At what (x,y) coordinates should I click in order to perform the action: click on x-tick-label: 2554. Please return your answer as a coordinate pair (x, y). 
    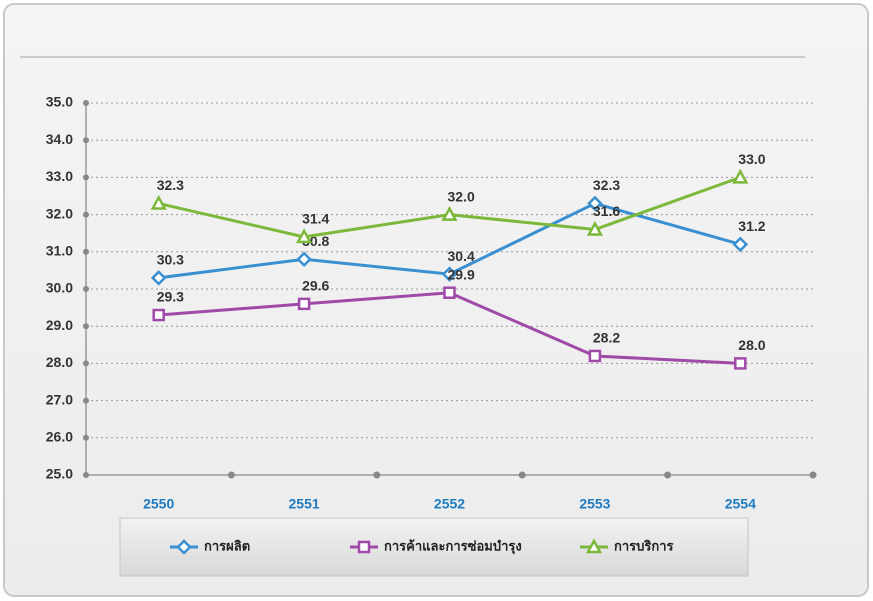
    Looking at the image, I should click on (740, 504).